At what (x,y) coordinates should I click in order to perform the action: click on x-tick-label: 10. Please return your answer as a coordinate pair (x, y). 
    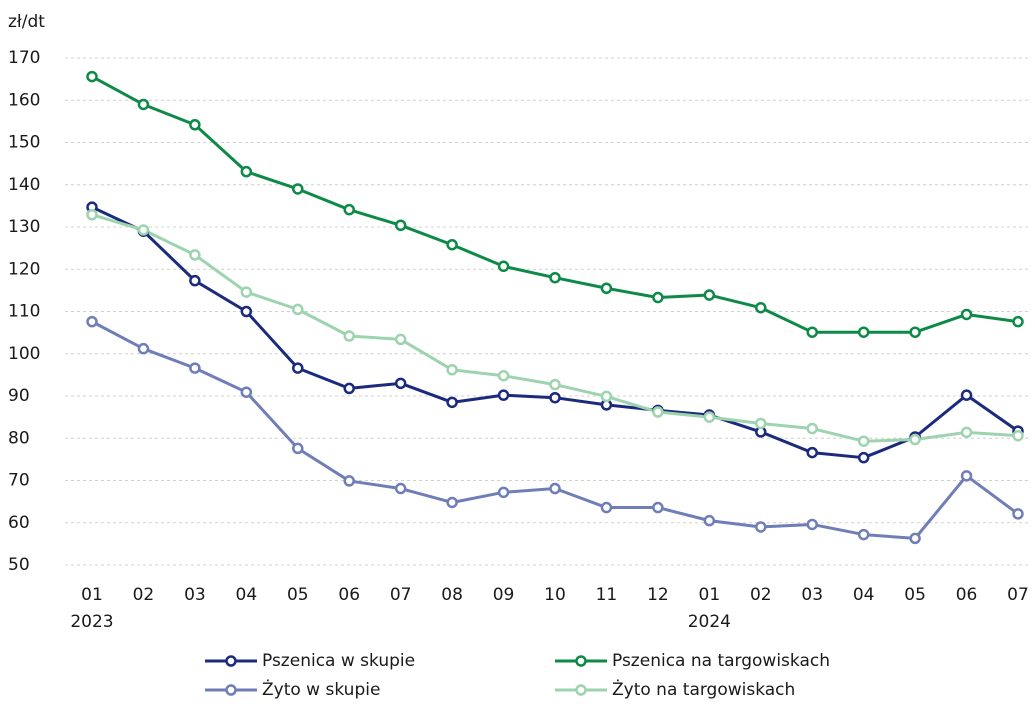
    Looking at the image, I should click on (555, 595).